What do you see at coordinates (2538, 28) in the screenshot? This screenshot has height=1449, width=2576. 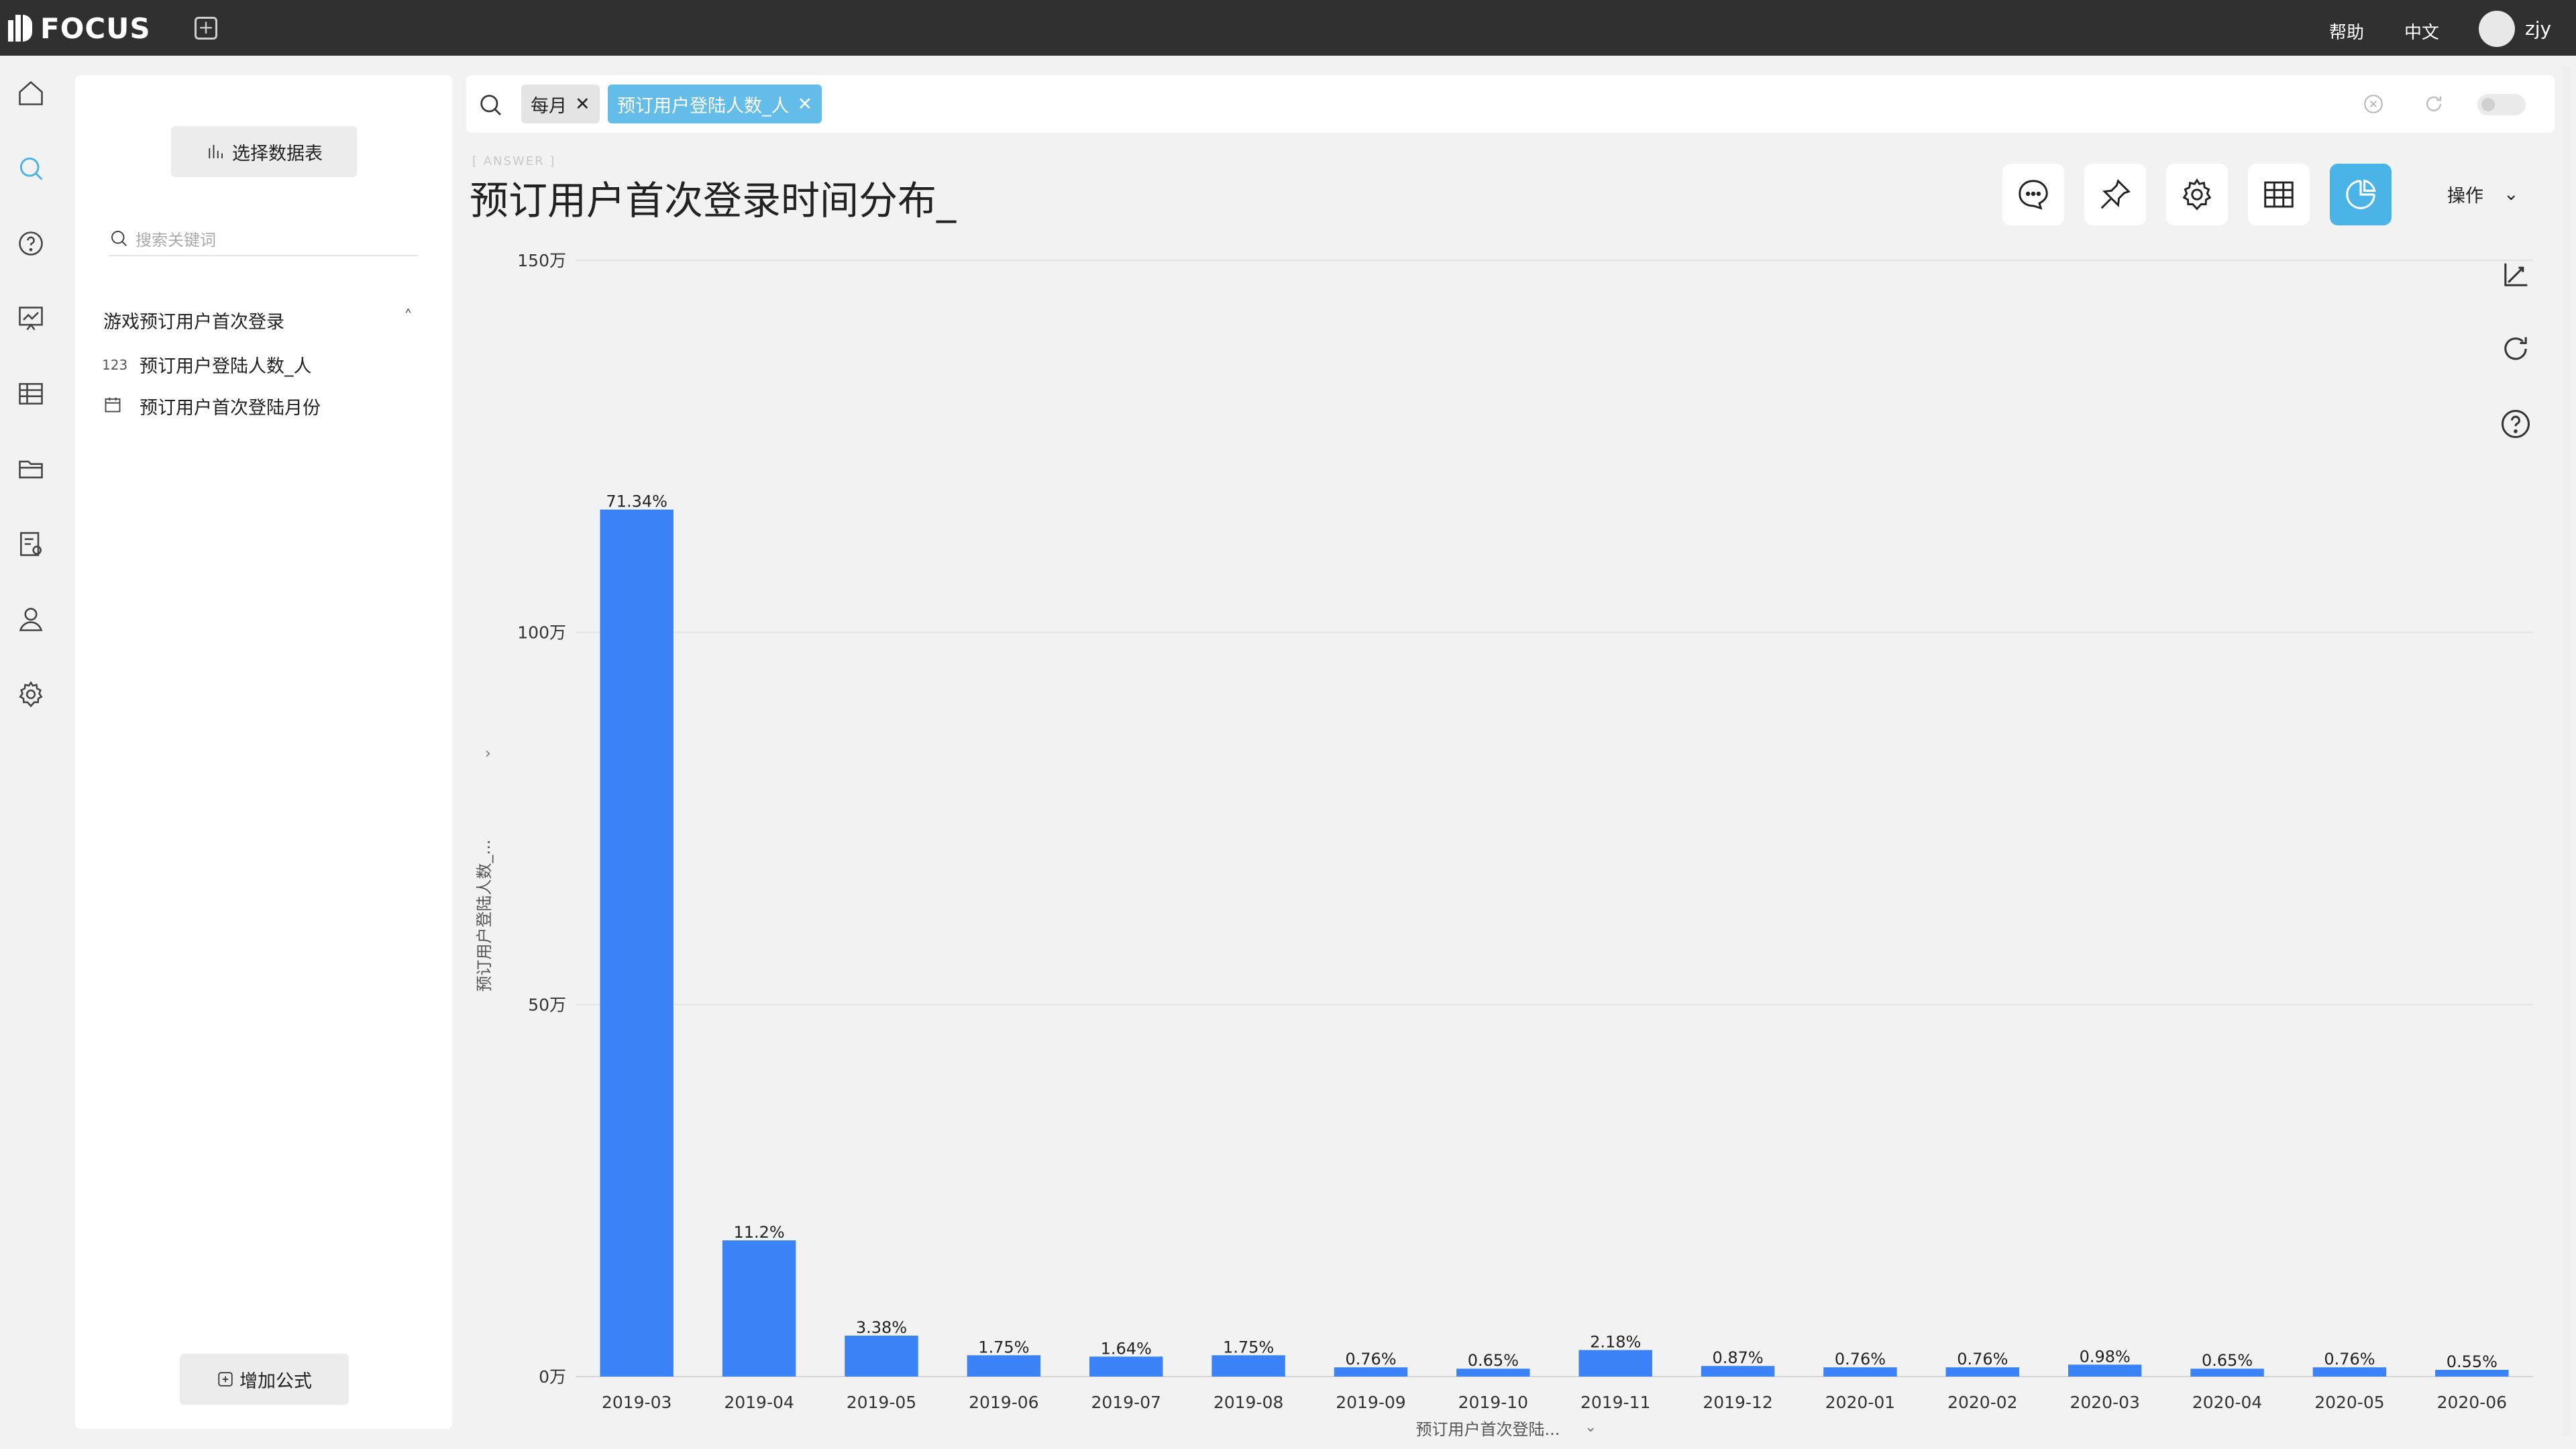 I see `username: zjy` at bounding box center [2538, 28].